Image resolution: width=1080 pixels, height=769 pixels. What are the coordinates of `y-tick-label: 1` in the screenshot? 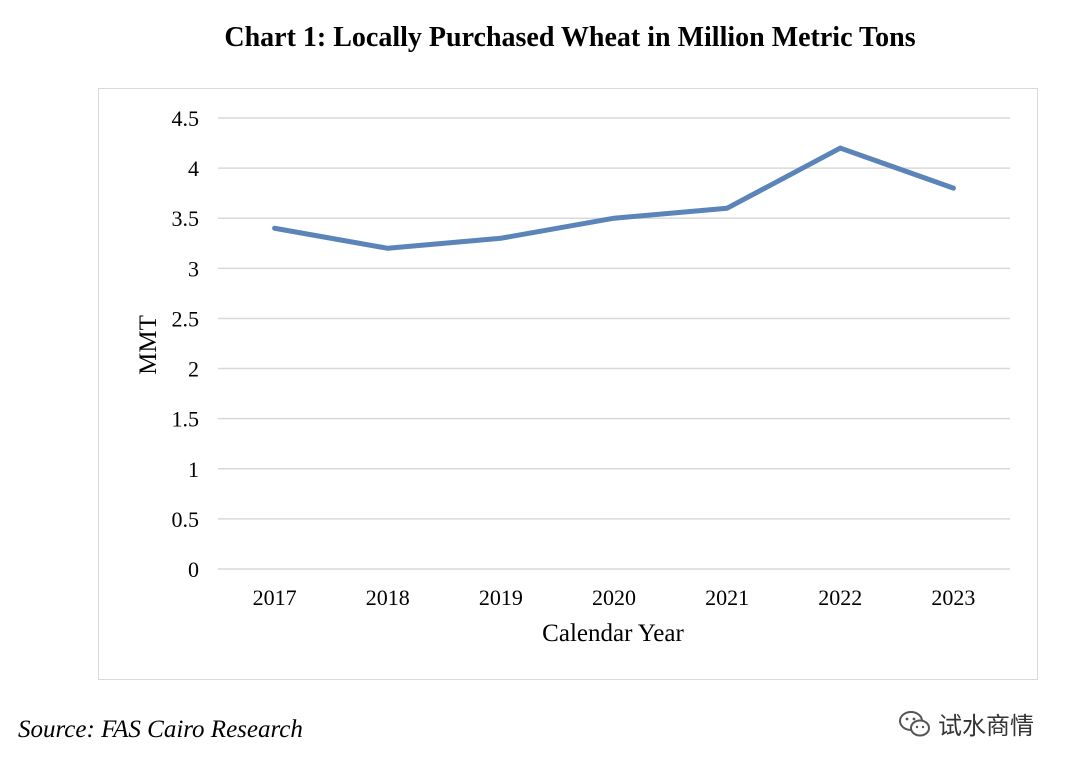 It's located at (193, 469).